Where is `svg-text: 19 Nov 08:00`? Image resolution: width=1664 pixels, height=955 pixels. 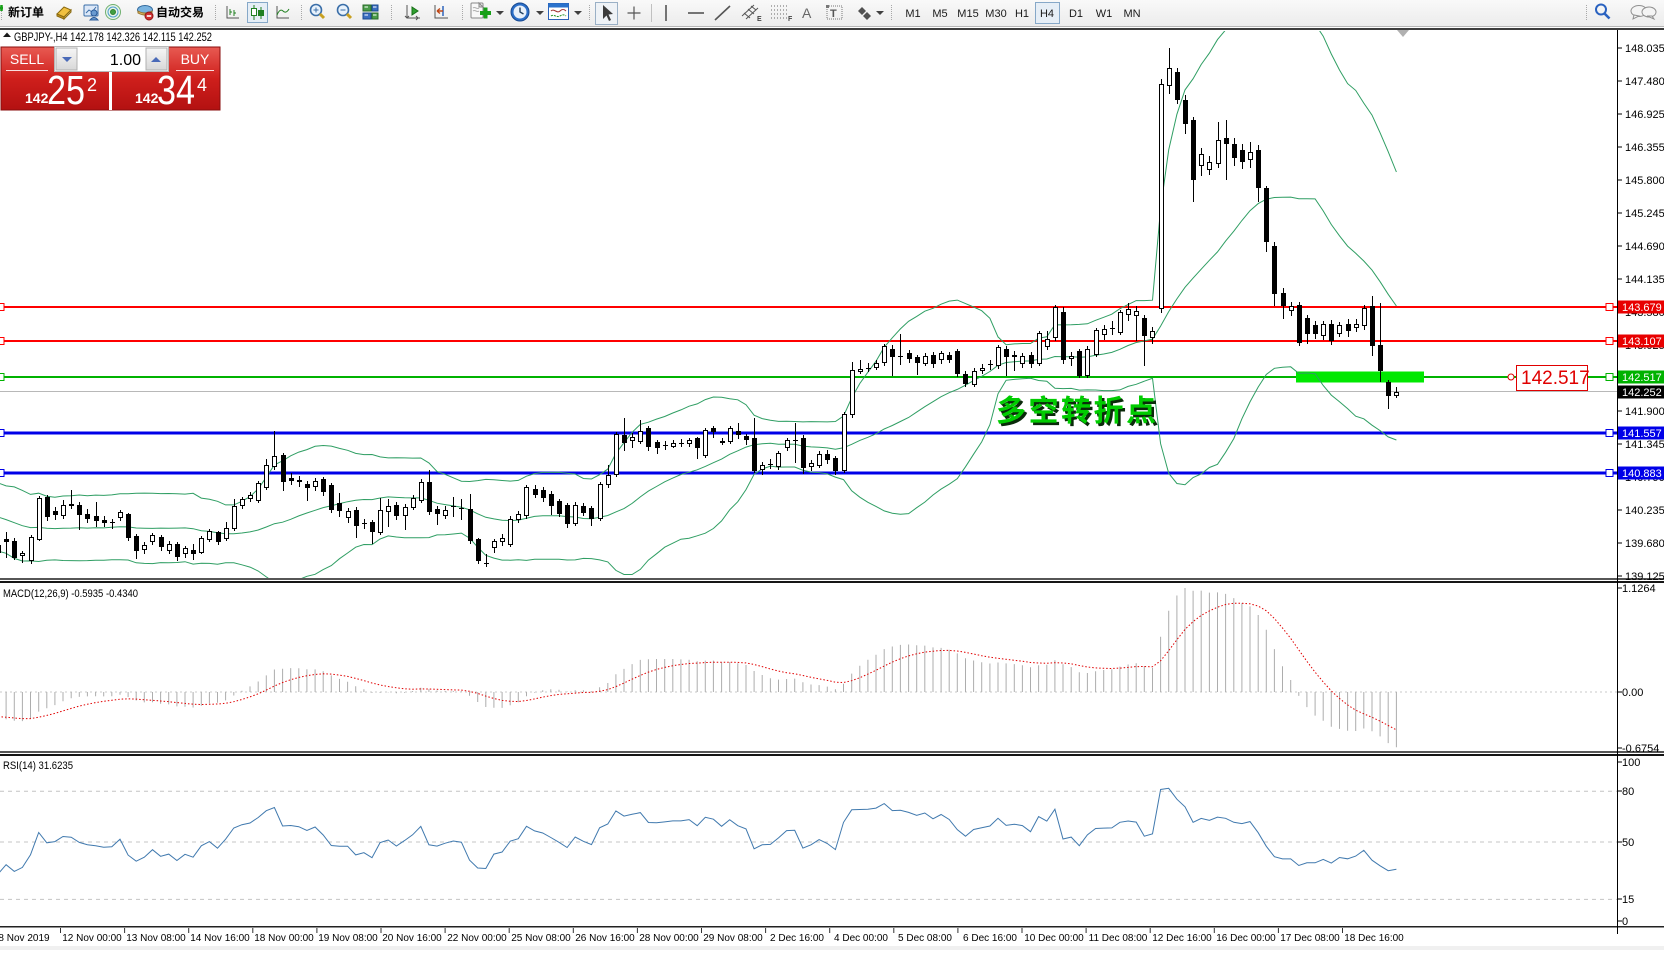
svg-text: 19 Nov 08:00 is located at coordinates (348, 938).